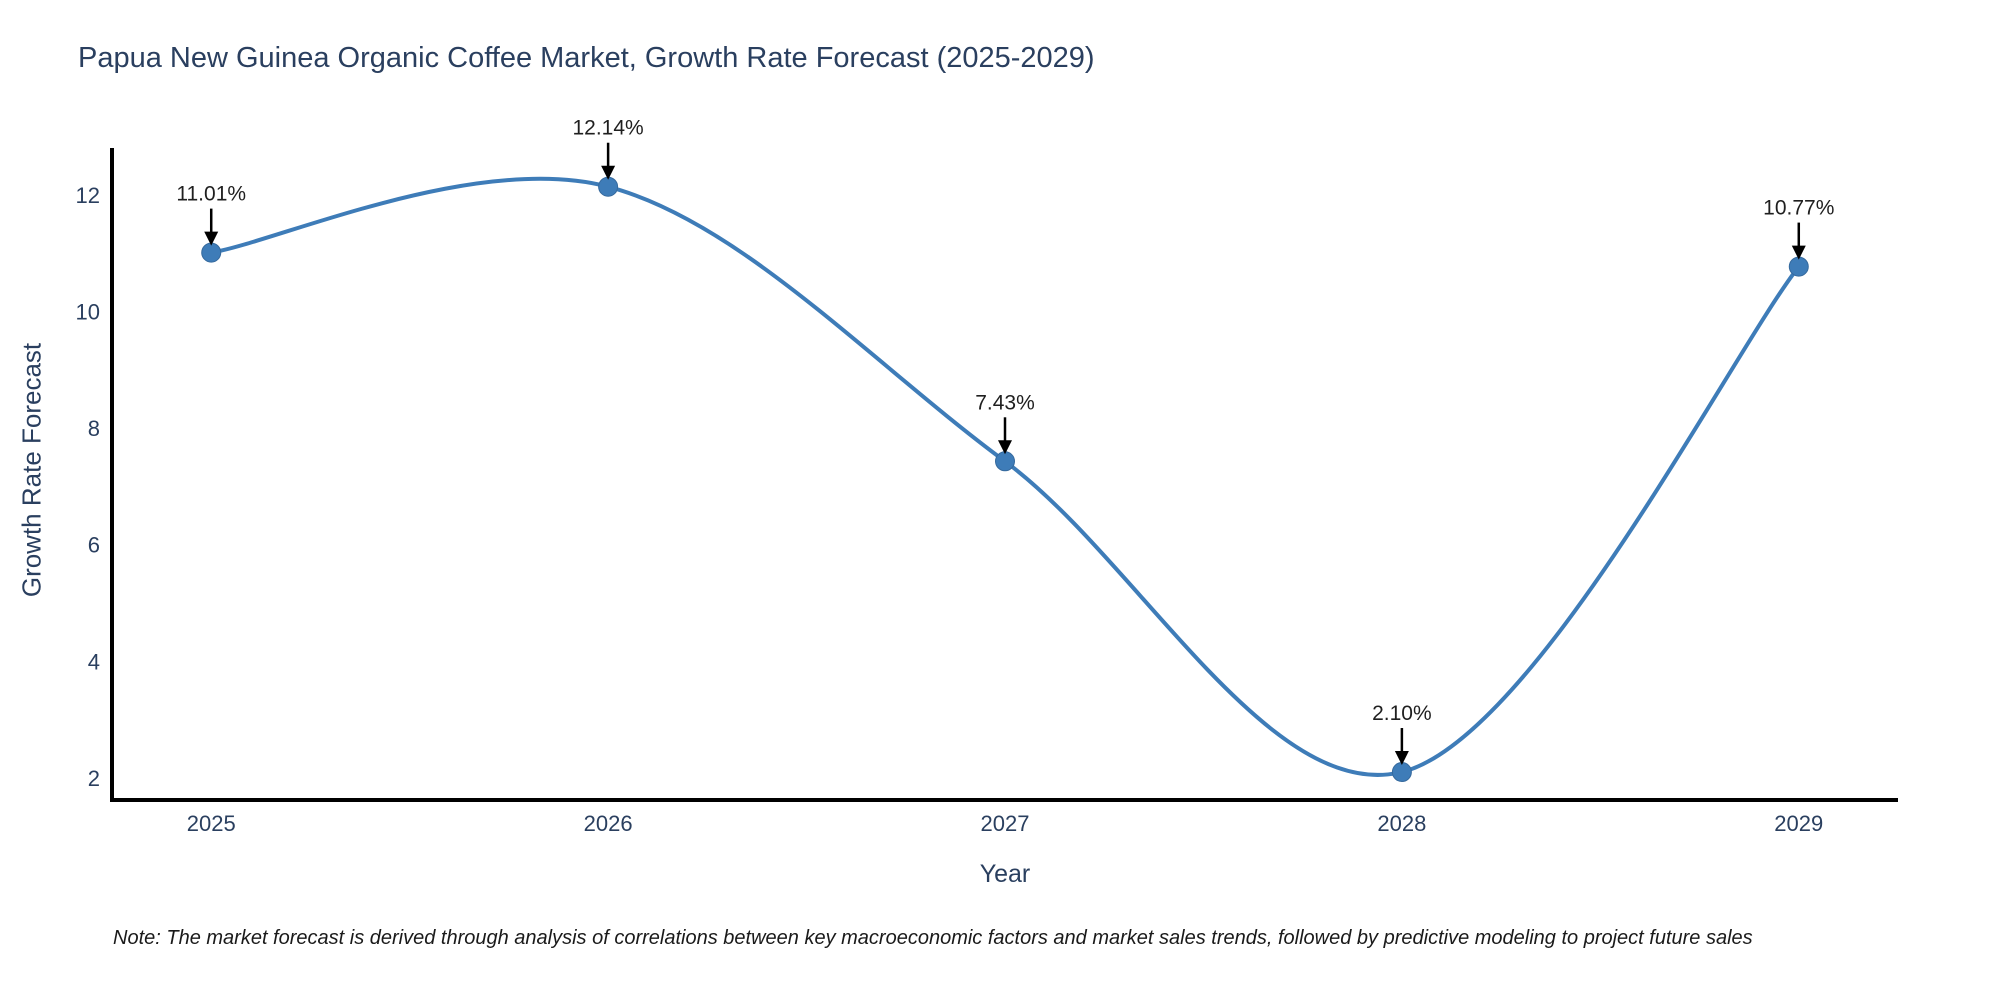 The height and width of the screenshot is (1000, 2000). Describe the element at coordinates (94, 661) in the screenshot. I see `y-tick-label: 4` at that location.